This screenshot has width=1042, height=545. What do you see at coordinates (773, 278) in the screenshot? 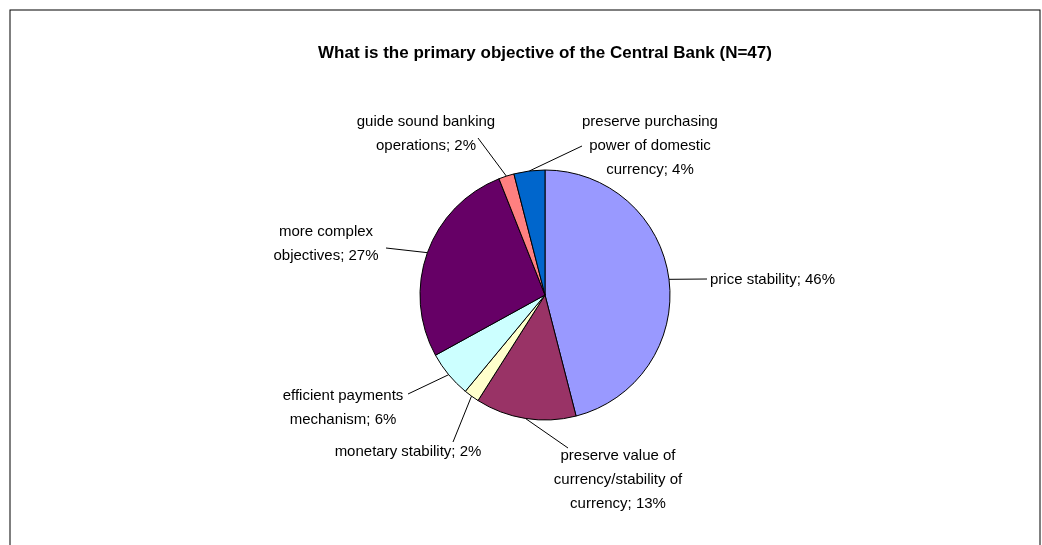
I see `slice-label: price stability; 46%` at bounding box center [773, 278].